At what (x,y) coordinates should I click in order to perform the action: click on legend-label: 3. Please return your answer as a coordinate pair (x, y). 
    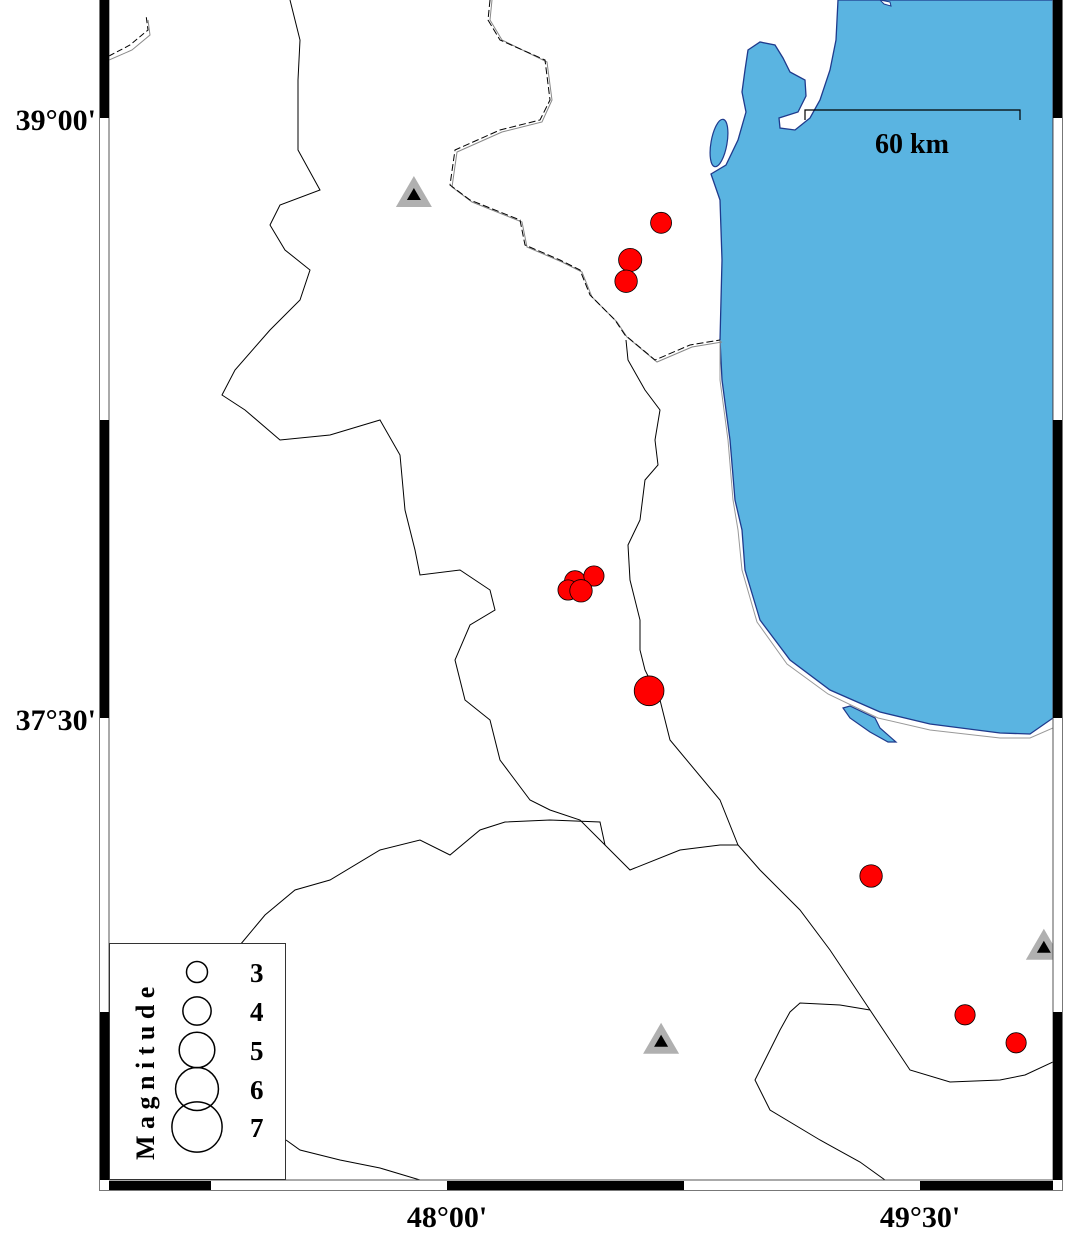
    Looking at the image, I should click on (257, 973).